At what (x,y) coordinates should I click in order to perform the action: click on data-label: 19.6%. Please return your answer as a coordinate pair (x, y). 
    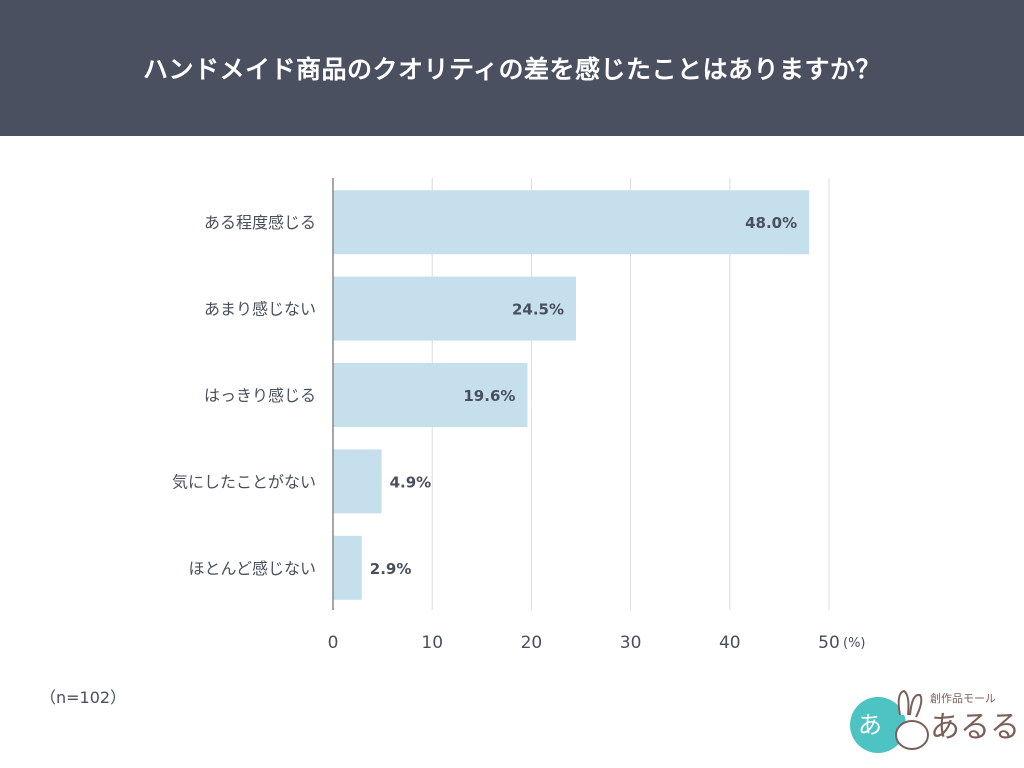
    Looking at the image, I should click on (489, 396).